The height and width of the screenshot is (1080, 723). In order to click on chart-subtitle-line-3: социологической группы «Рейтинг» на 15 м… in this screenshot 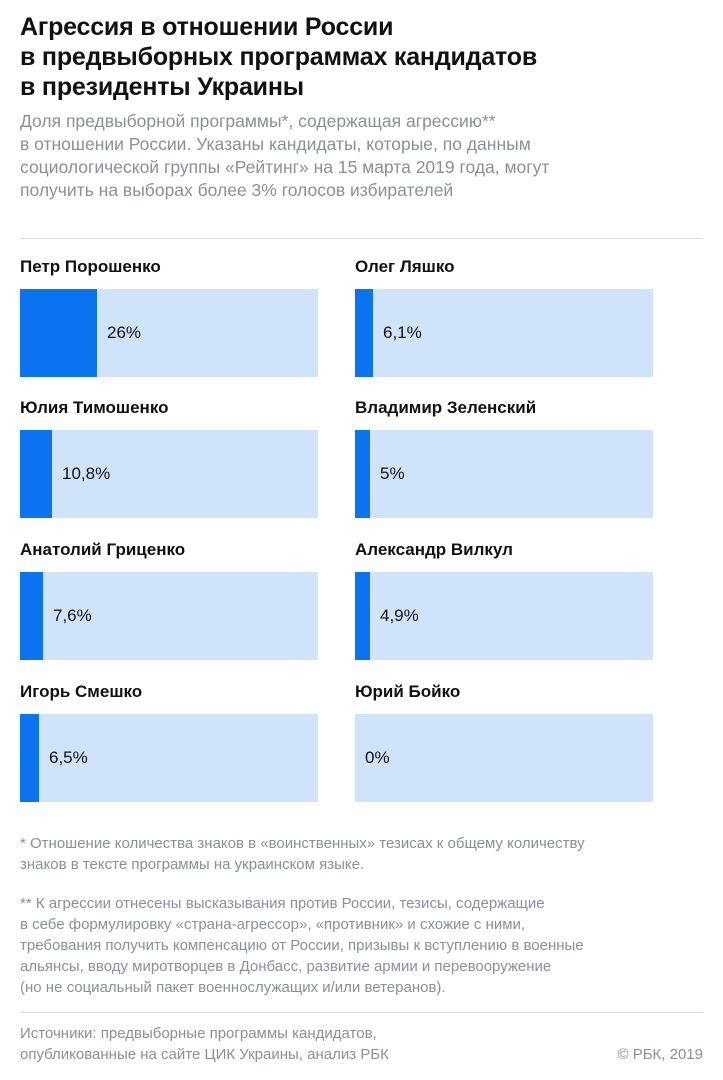, I will do `click(285, 167)`.